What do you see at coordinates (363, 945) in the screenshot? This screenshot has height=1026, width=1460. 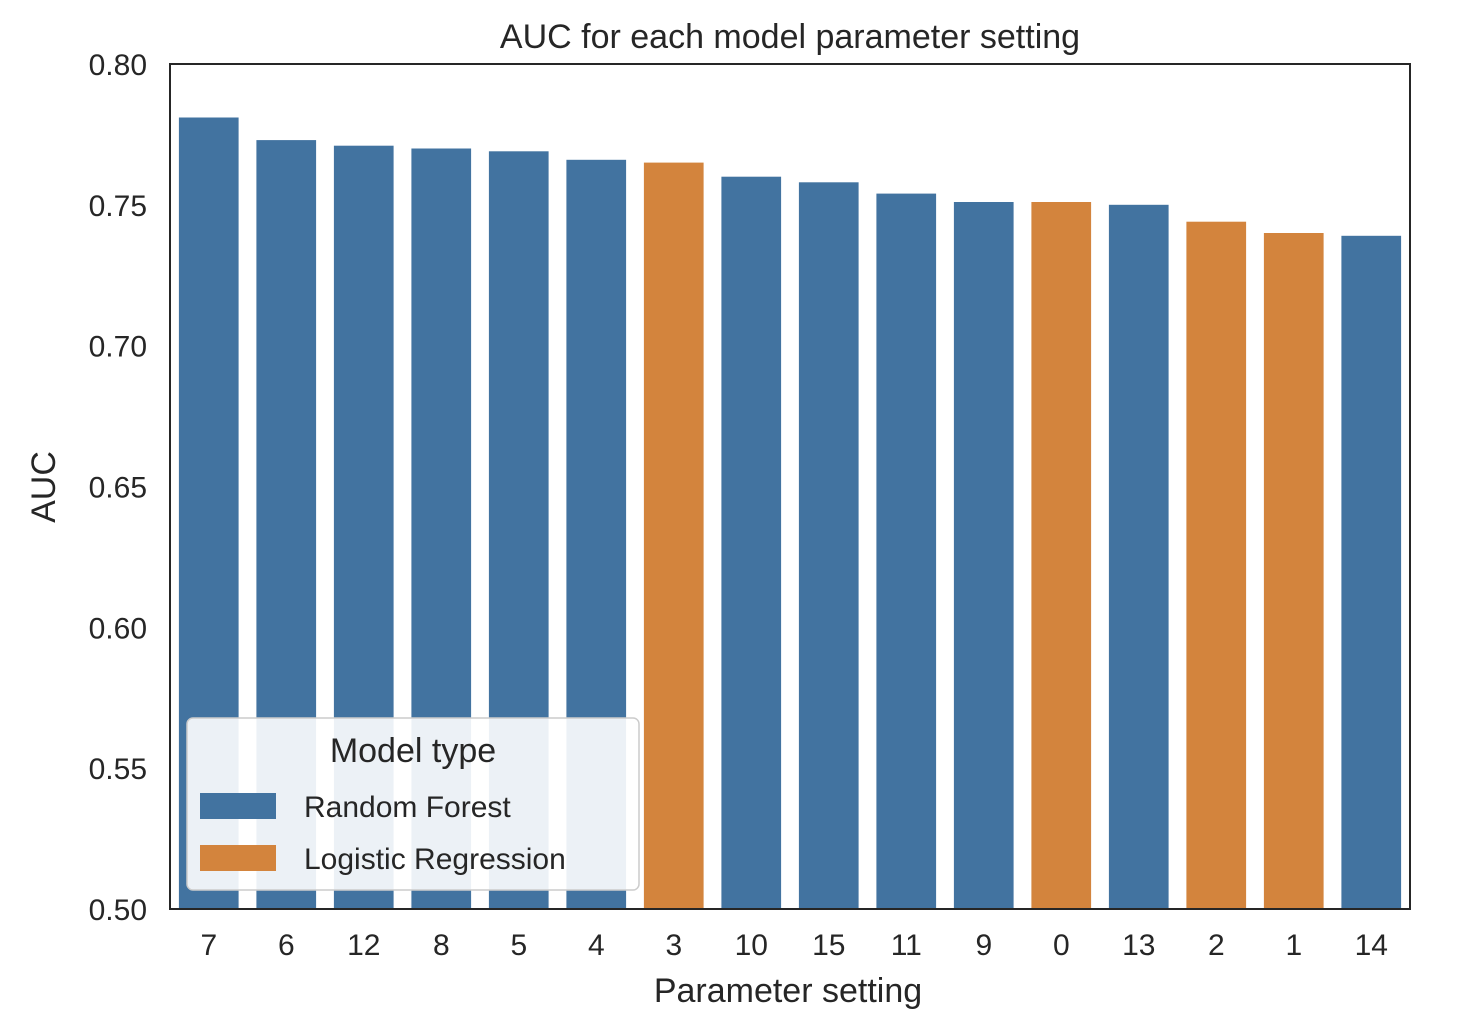 I see `x-tick-label: 12` at bounding box center [363, 945].